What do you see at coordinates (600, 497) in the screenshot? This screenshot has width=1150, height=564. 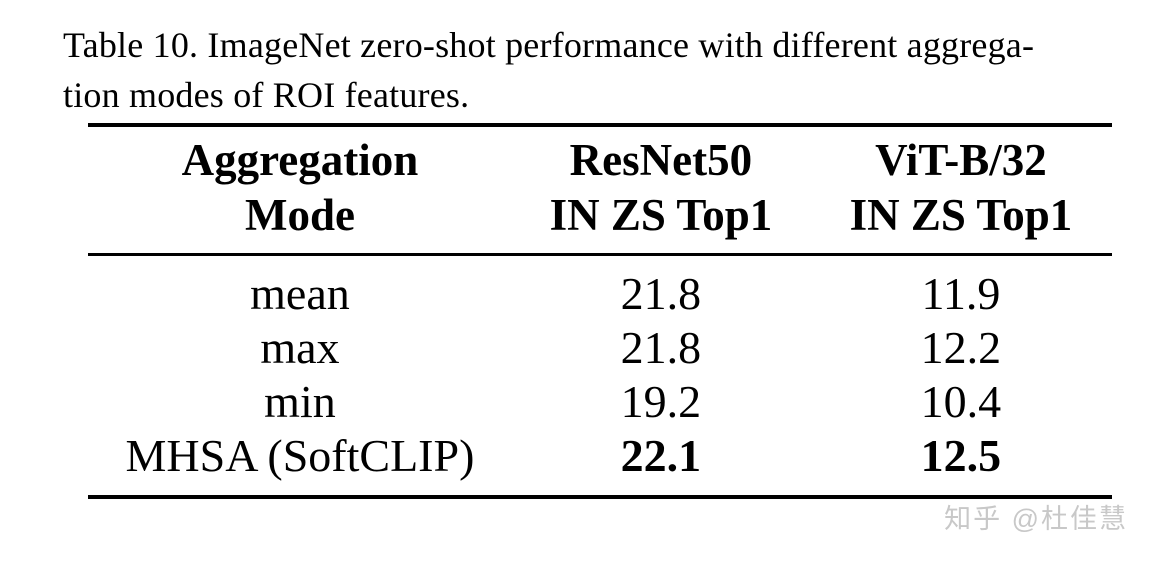 I see `table-bottom-rule` at bounding box center [600, 497].